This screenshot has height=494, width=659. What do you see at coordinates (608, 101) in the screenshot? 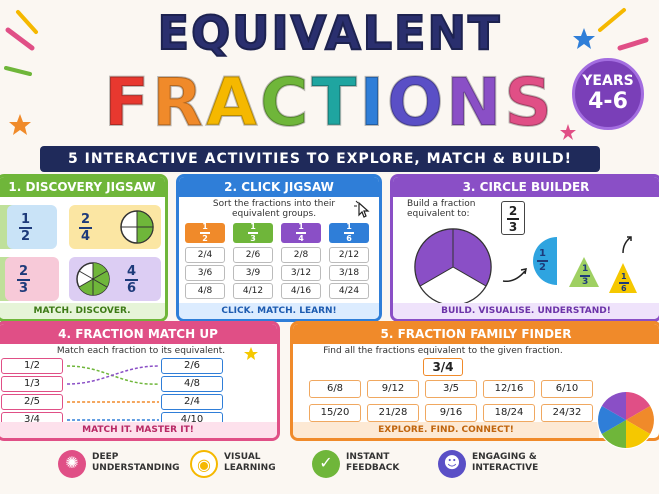
I see `years-range: 4-6` at bounding box center [608, 101].